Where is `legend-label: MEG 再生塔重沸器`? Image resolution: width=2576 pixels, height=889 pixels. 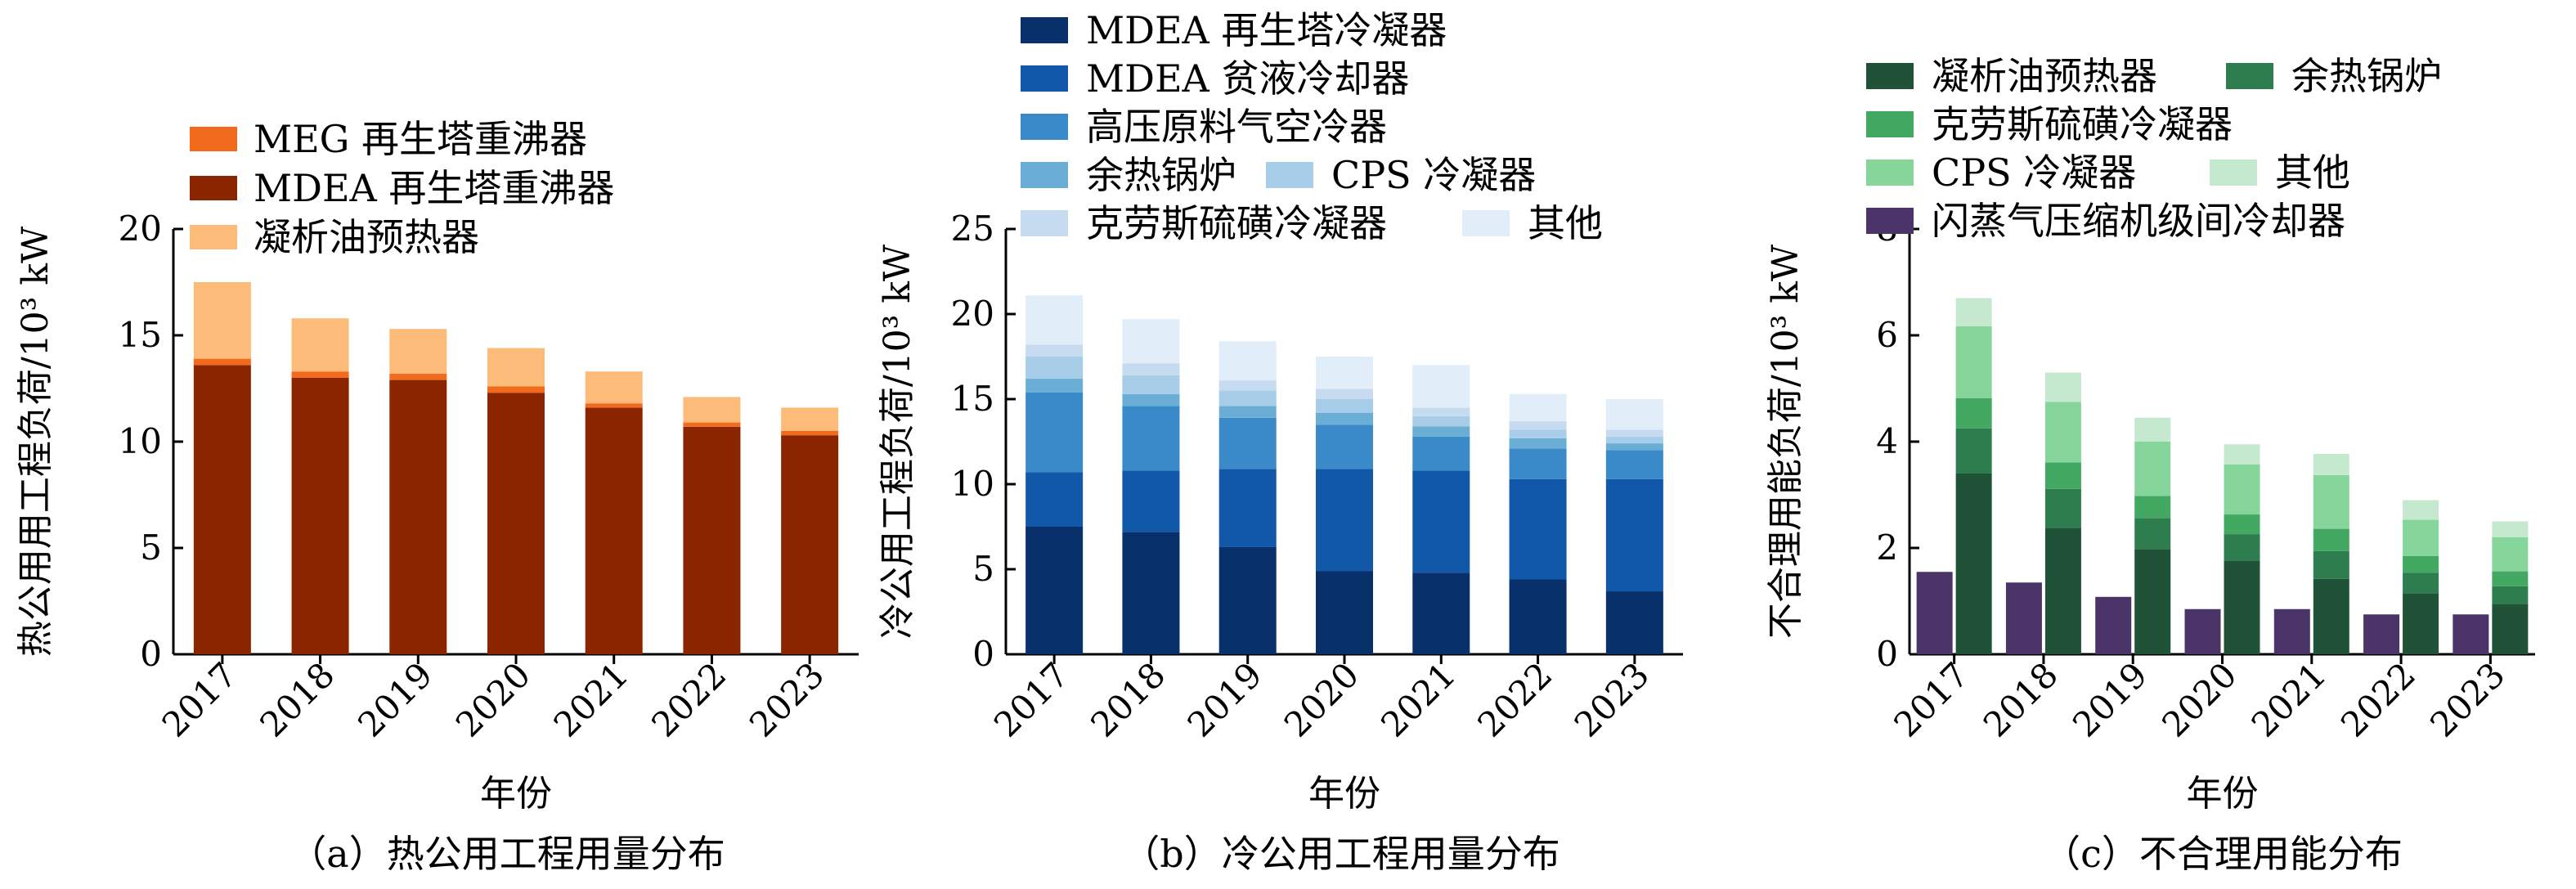 legend-label: MEG 再生塔重沸器 is located at coordinates (420, 139).